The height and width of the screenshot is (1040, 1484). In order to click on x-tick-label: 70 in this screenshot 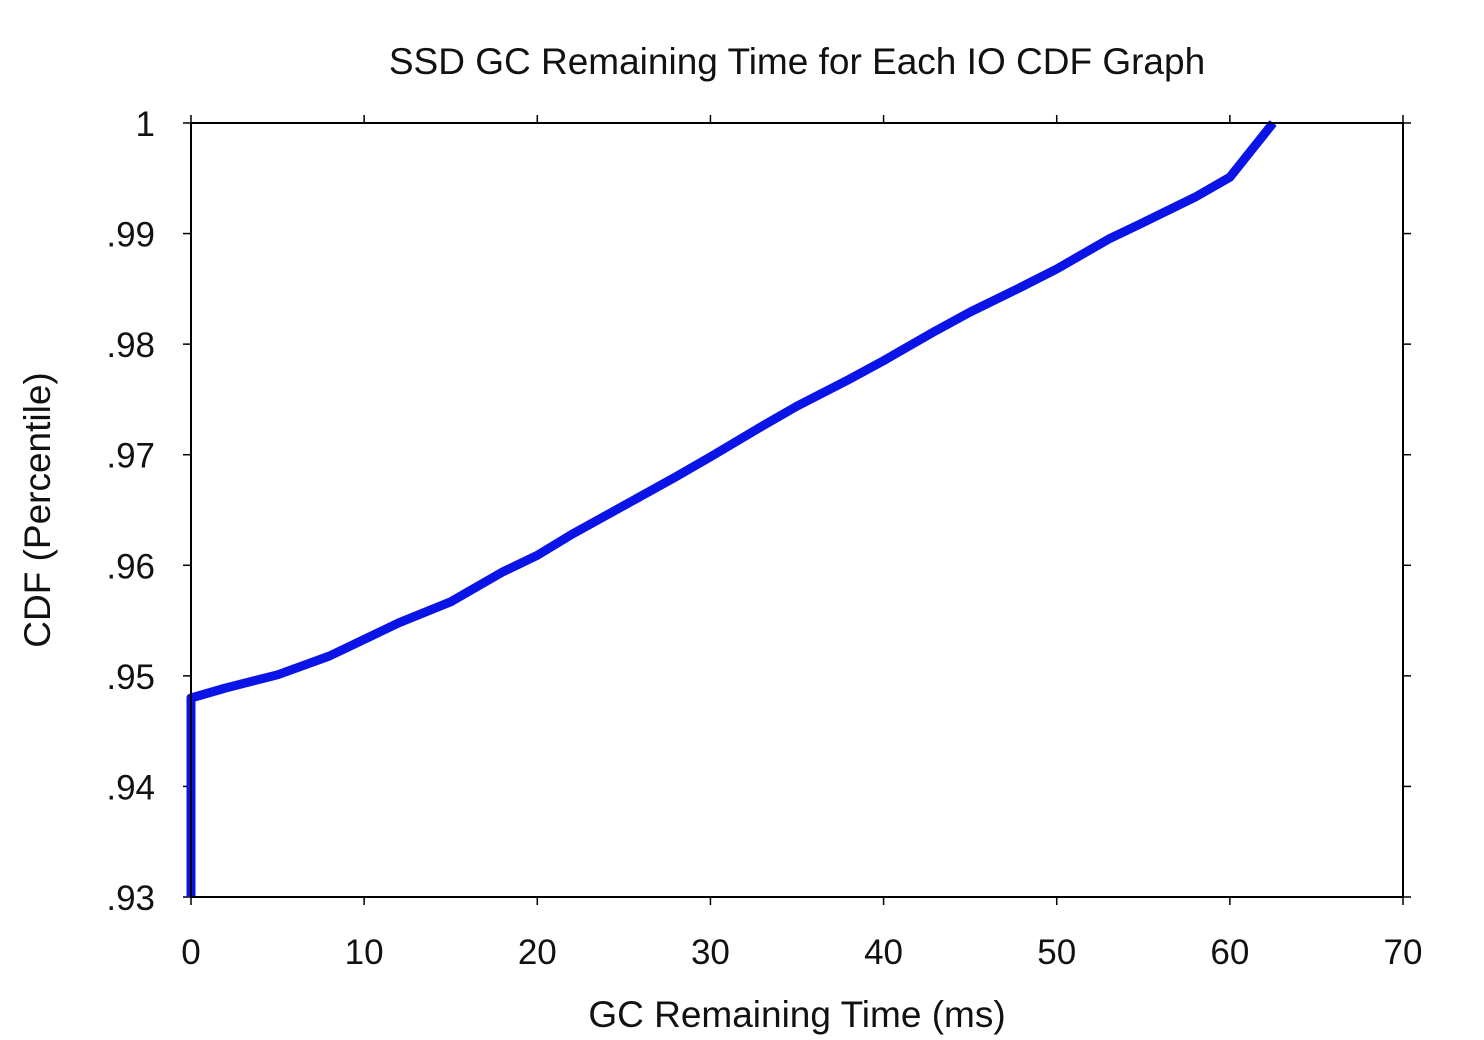, I will do `click(1403, 952)`.